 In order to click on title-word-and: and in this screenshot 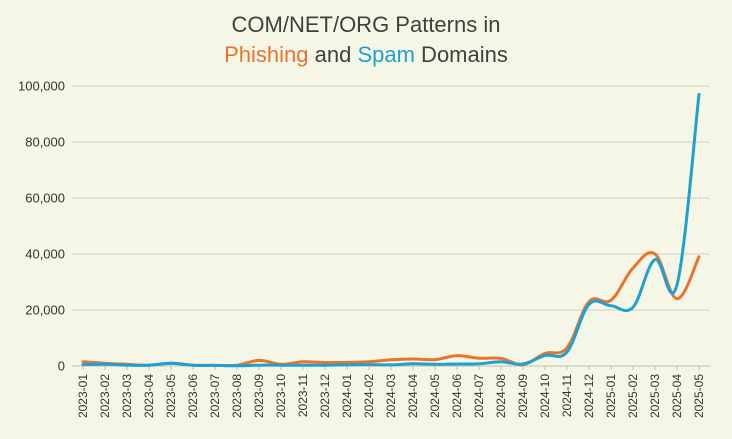, I will do `click(333, 54)`.